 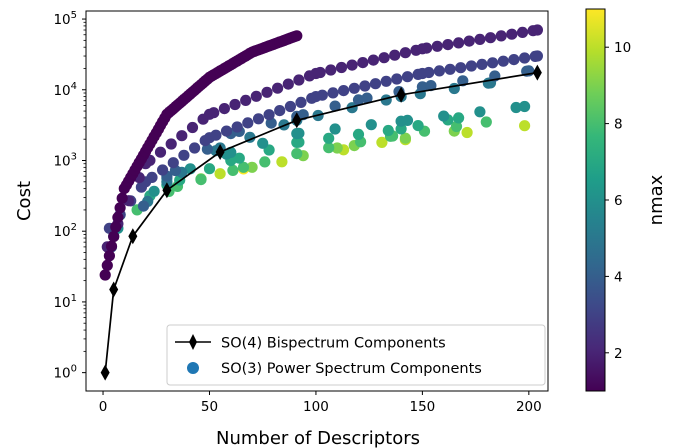 What do you see at coordinates (333, 344) in the screenshot?
I see `legend-label-bispectrum: SO(4) Bispectrum Components` at bounding box center [333, 344].